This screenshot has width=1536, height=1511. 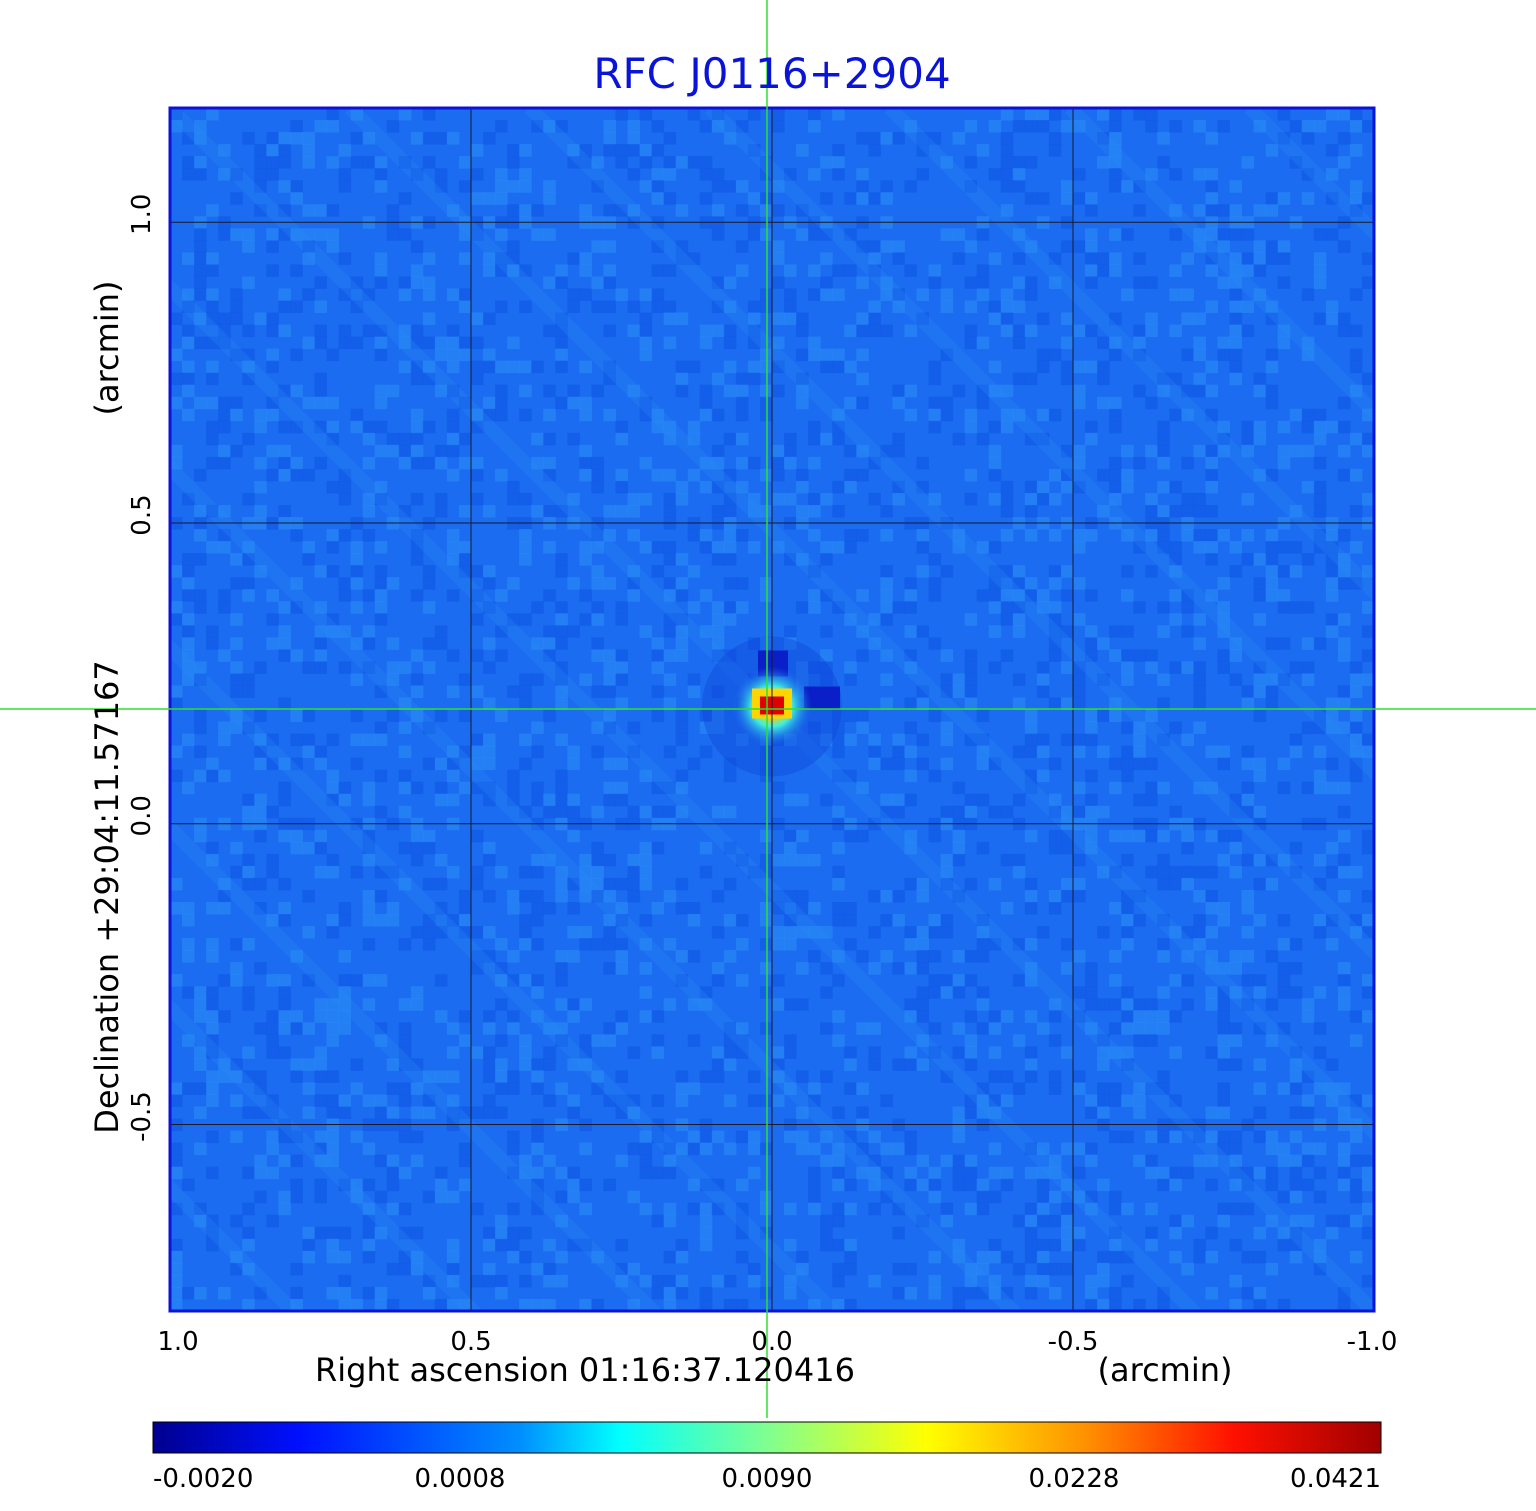 I want to click on x-axis-unit: (arcmin), so click(x=1165, y=1370).